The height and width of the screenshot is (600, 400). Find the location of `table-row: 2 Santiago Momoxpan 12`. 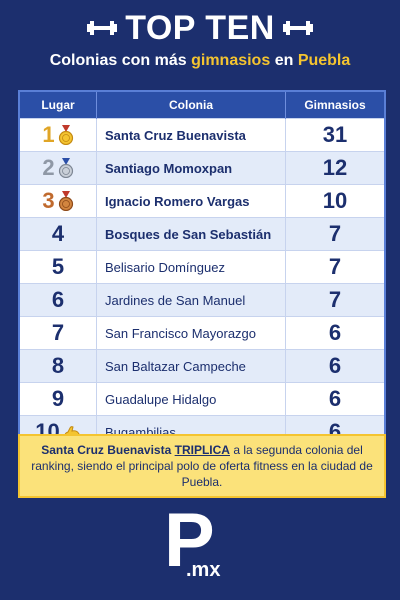

table-row: 2 Santiago Momoxpan 12 is located at coordinates (202, 168).